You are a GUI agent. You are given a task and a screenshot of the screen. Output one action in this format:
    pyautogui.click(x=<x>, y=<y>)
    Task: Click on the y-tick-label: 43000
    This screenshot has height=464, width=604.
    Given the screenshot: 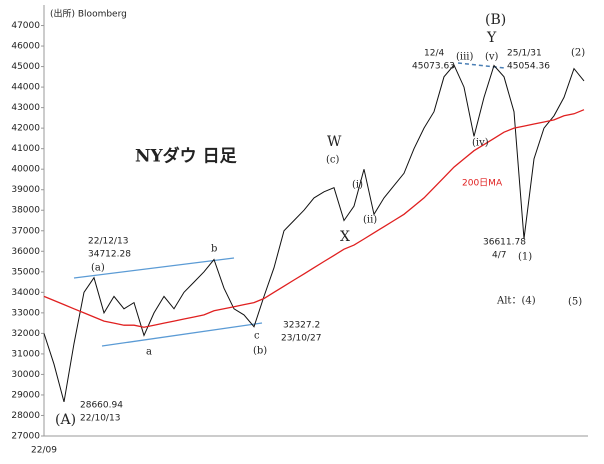 What is the action you would take?
    pyautogui.click(x=25, y=108)
    